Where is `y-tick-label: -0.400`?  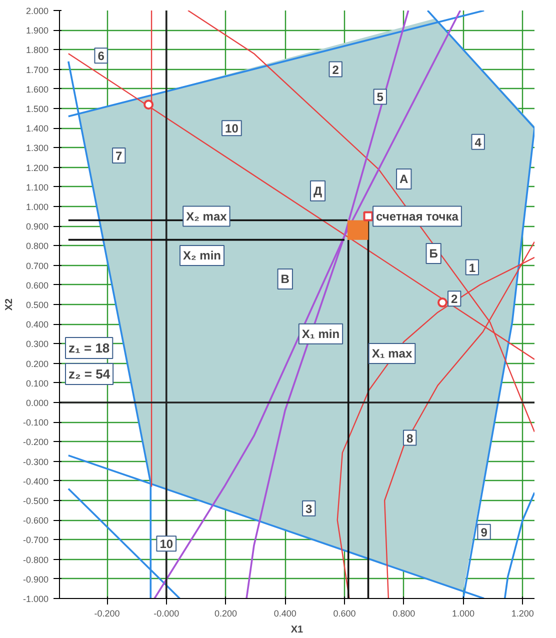
y-tick-label: -0.400 is located at coordinates (35, 481).